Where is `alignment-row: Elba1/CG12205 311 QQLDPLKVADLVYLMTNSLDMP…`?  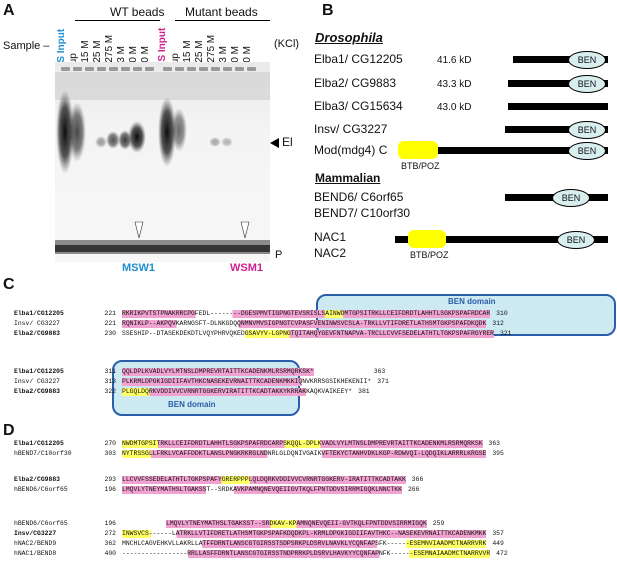 alignment-row: Elba1/CG12205 311 QQLDPLKVADLVYLMTNSLDMP… is located at coordinates (204, 372).